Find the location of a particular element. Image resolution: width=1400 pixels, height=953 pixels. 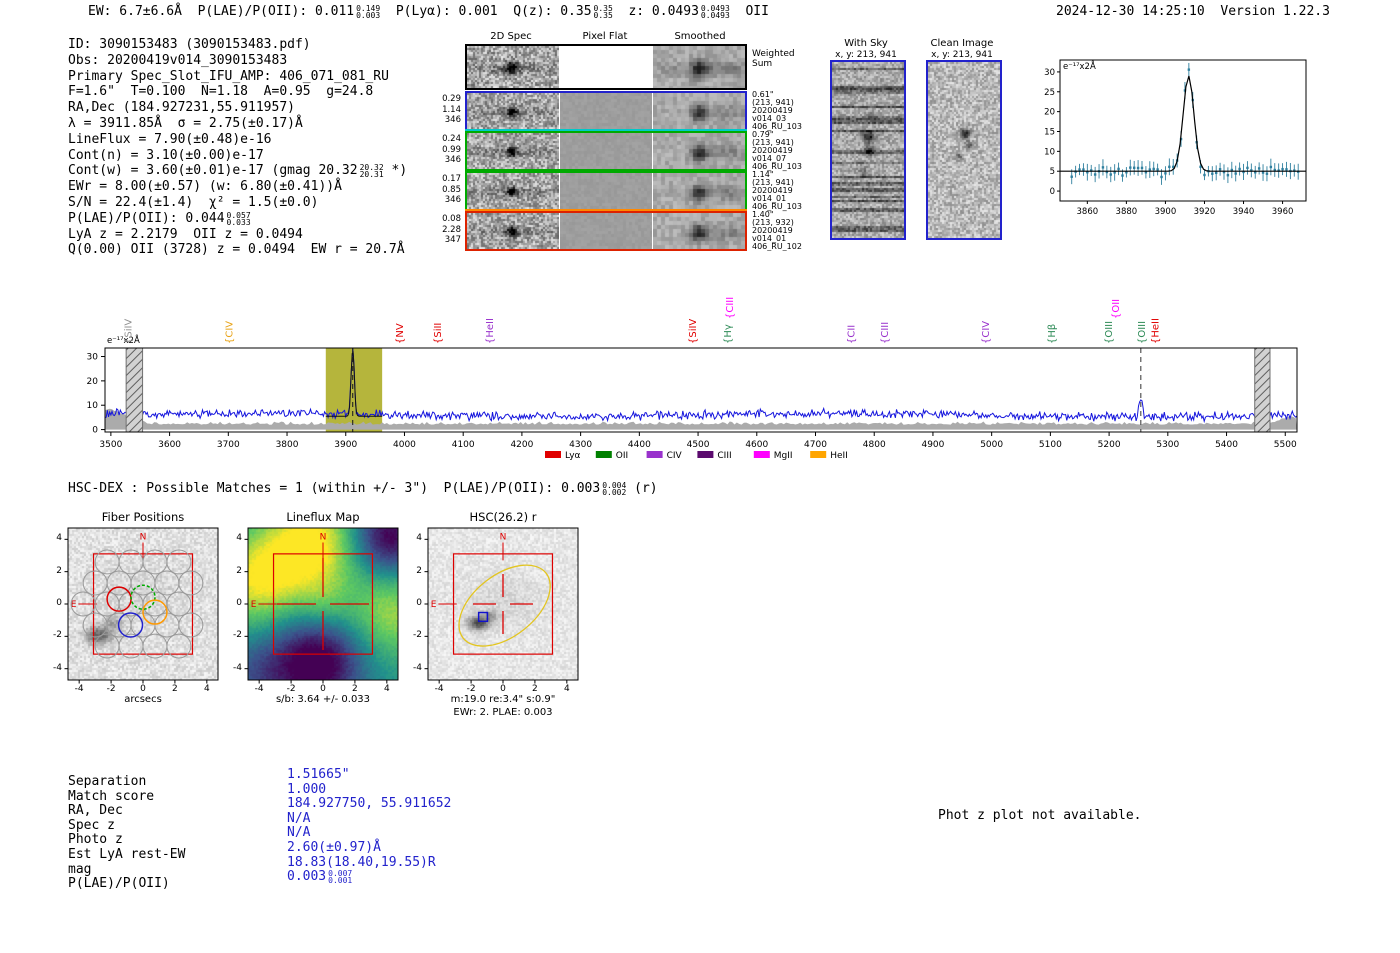

spectral-line-label: {OIII is located at coordinates (1142, 332).